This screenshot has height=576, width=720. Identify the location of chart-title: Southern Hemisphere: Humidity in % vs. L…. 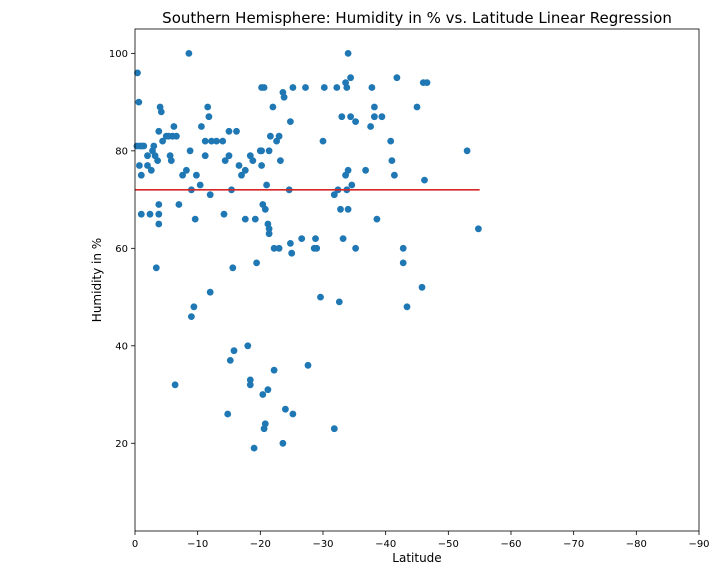
(417, 18).